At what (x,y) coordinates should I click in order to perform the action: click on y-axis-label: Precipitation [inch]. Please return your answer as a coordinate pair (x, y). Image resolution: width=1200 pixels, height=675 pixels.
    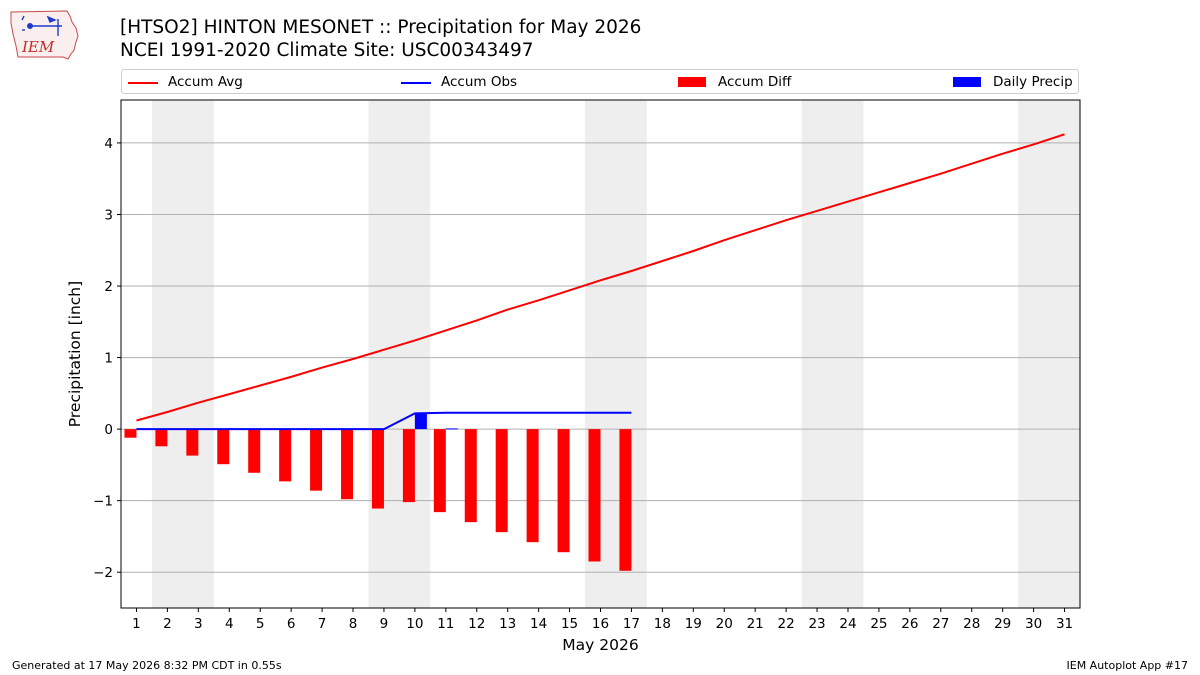
    Looking at the image, I should click on (75, 354).